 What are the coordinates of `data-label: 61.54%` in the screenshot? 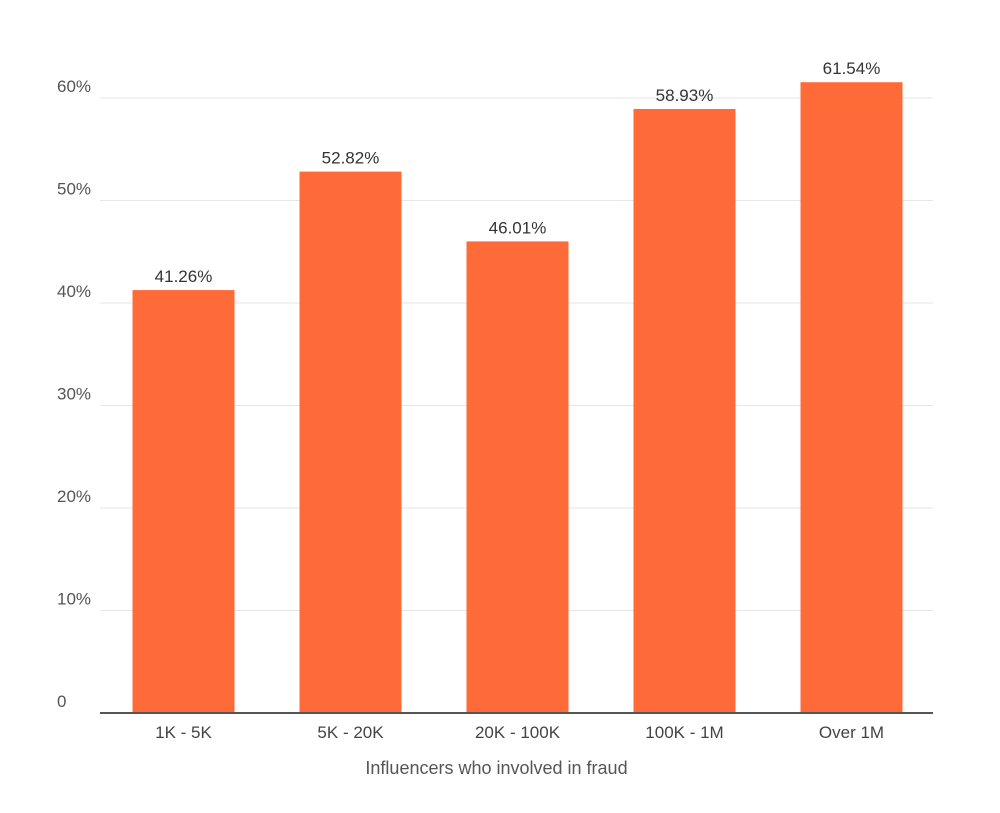 It's located at (852, 68).